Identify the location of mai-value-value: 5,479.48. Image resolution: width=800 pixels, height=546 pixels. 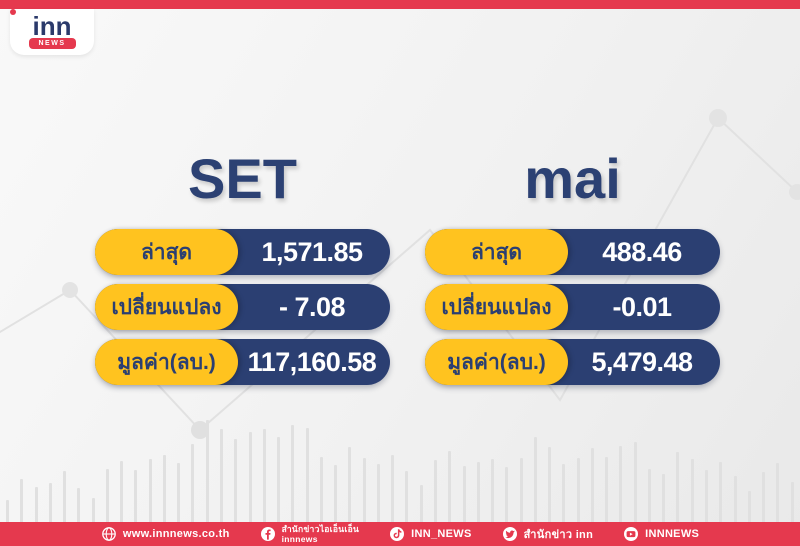
(642, 361).